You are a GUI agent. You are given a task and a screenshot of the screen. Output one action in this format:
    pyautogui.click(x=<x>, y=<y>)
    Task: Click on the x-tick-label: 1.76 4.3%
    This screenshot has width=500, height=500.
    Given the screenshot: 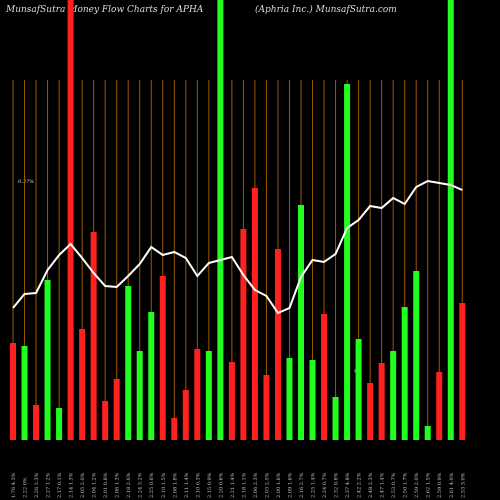 What is the action you would take?
    pyautogui.click(x=14, y=485)
    